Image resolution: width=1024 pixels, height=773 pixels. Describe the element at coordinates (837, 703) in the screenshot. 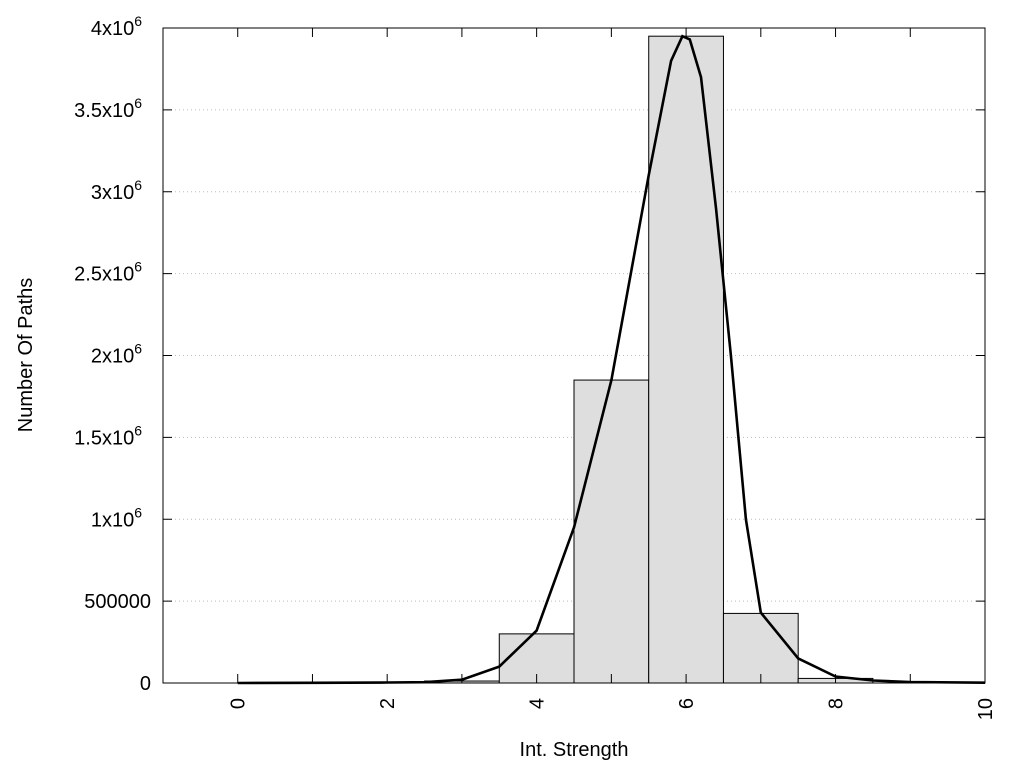

I see `x-tick-label: 8` at that location.